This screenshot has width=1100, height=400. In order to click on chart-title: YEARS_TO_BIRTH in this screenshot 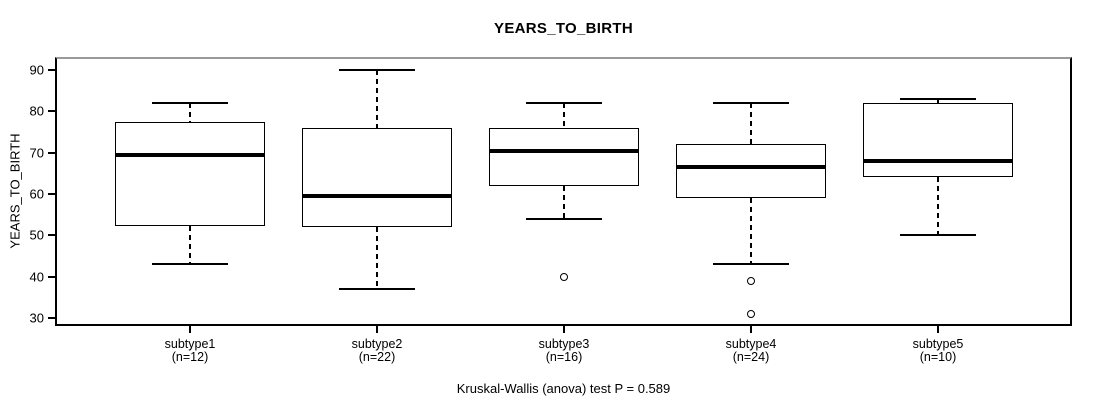, I will do `click(563, 28)`.